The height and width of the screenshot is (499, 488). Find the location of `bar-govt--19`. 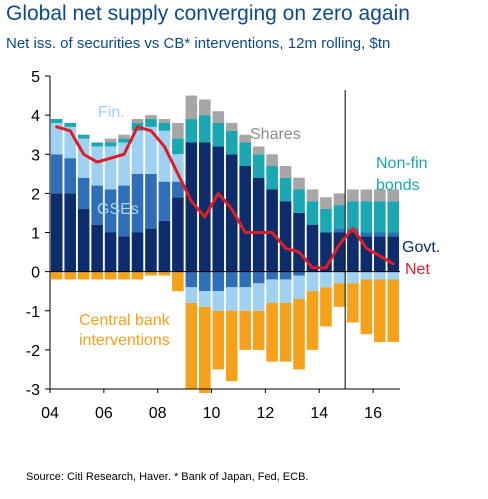

bar-govt--19 is located at coordinates (312, 248).